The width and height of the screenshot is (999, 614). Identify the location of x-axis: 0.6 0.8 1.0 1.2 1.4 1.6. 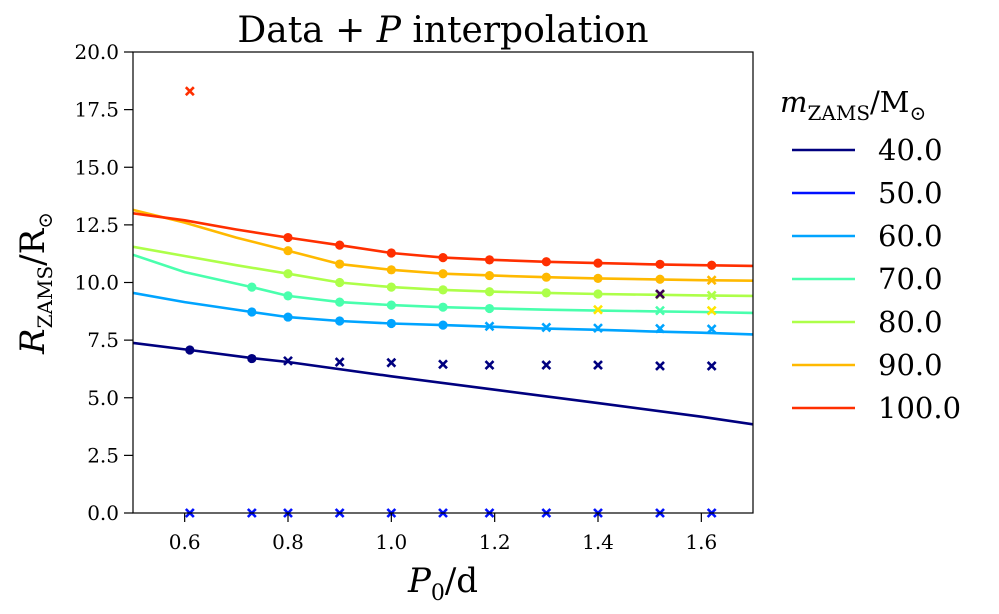
(443, 533).